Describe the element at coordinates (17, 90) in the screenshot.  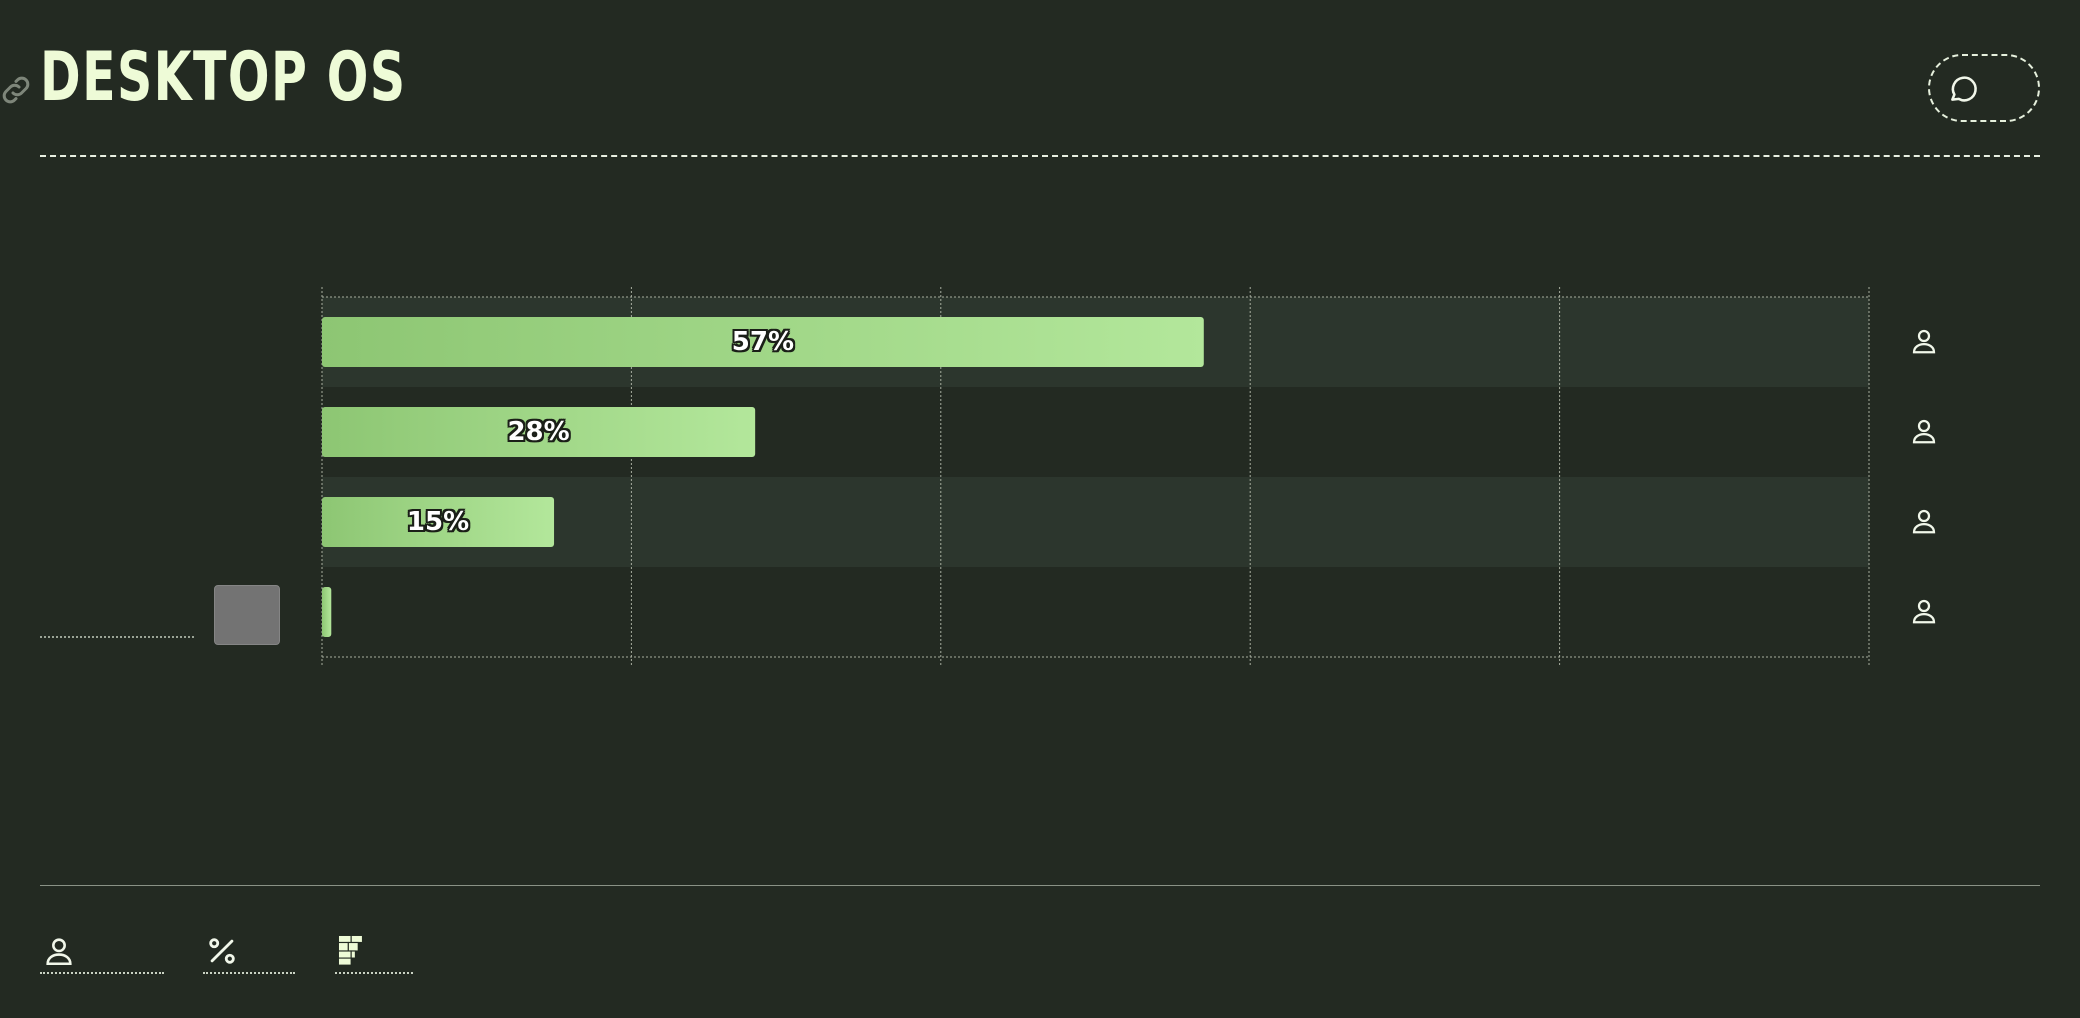
I see `link-icon` at that location.